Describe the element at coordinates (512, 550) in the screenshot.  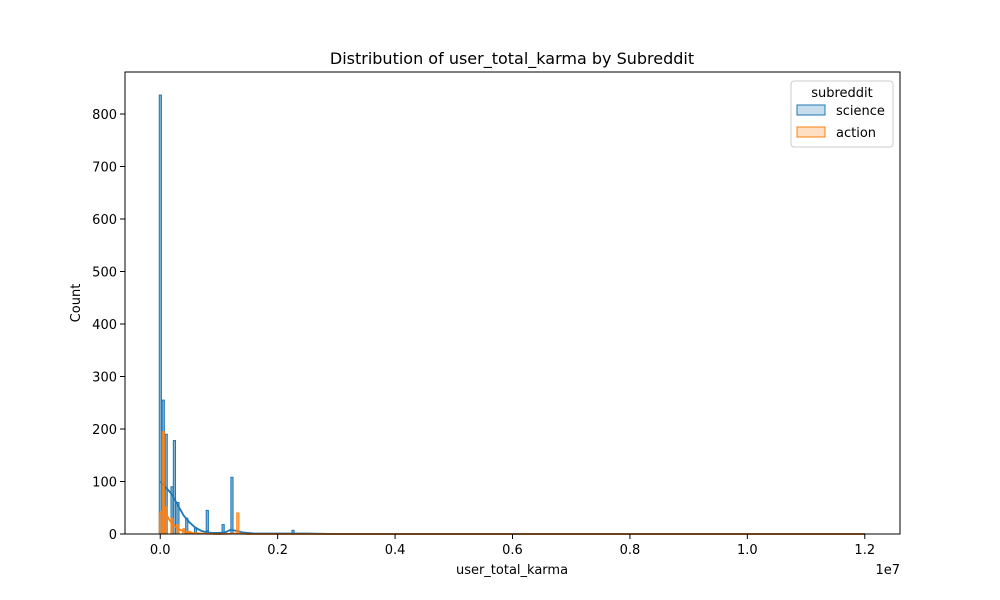
I see `x-tick-label: 0.6` at that location.